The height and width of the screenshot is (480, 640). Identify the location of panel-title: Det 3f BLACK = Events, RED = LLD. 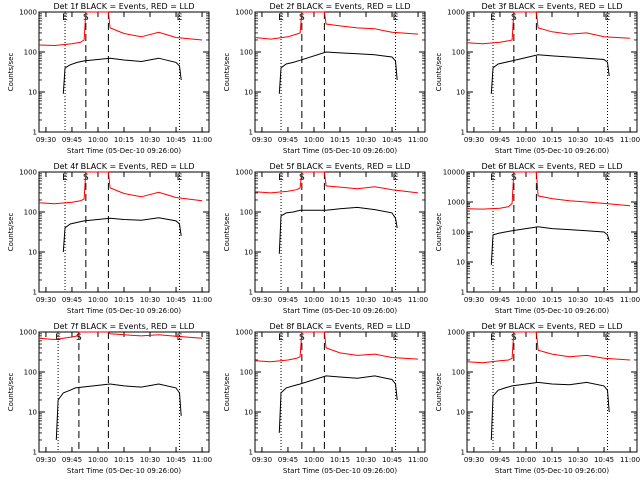
(551, 6).